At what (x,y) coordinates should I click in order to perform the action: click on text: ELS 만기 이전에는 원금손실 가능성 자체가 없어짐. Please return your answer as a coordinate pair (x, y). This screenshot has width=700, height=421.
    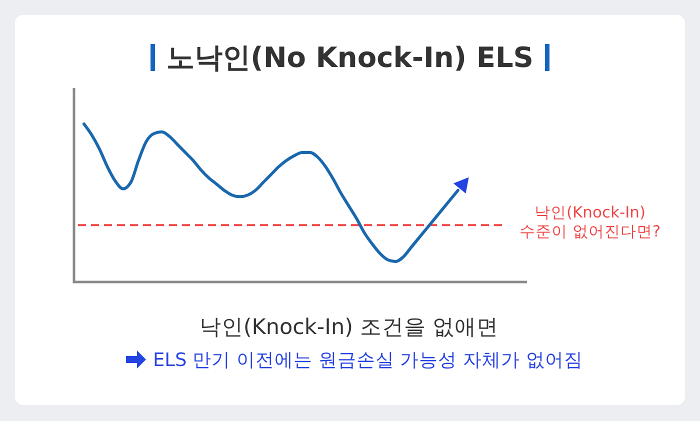
    Looking at the image, I should click on (368, 360).